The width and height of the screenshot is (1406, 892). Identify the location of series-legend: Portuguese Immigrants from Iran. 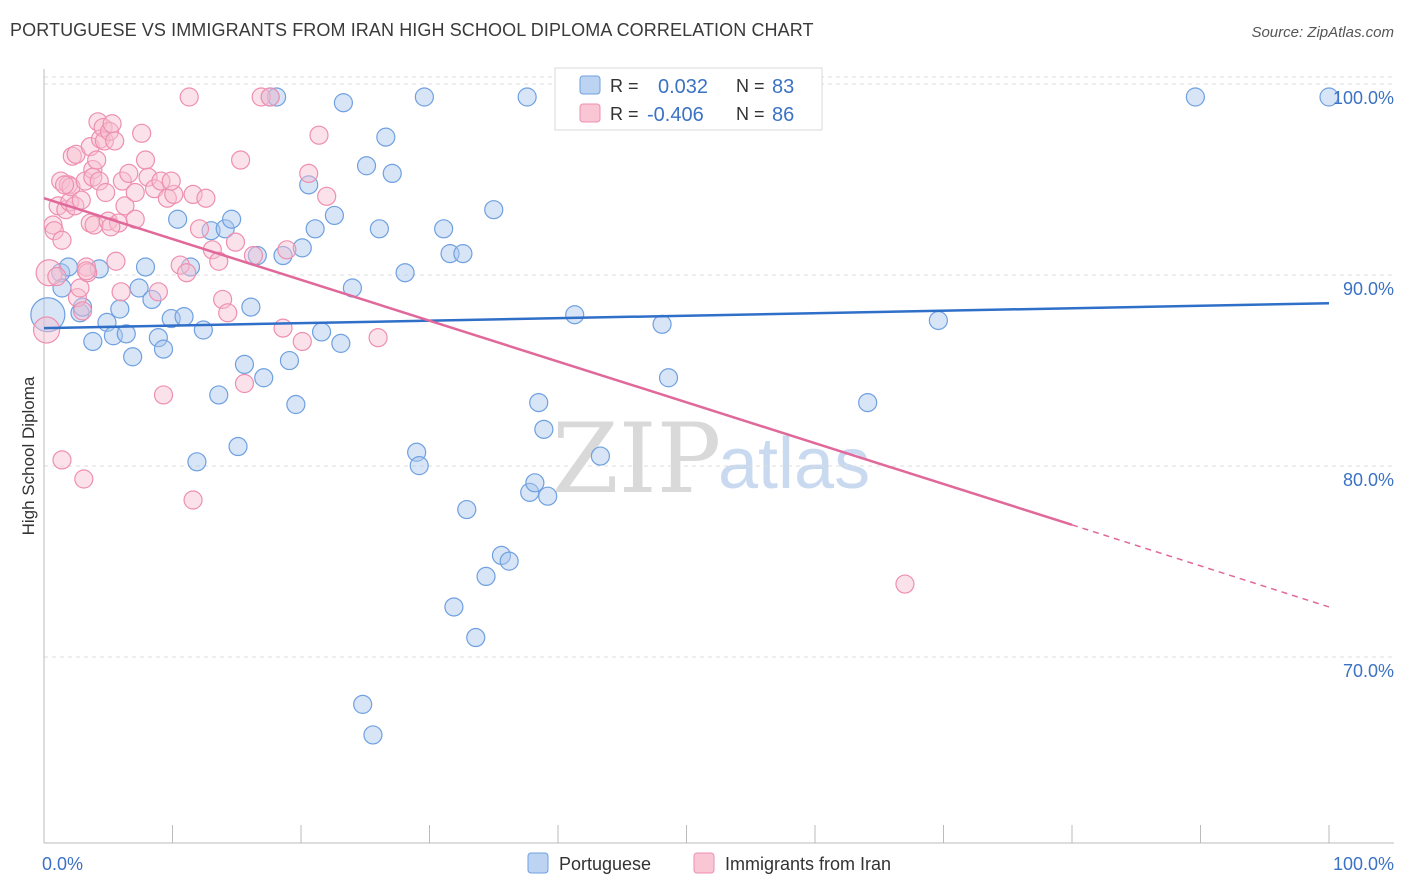
(709, 863).